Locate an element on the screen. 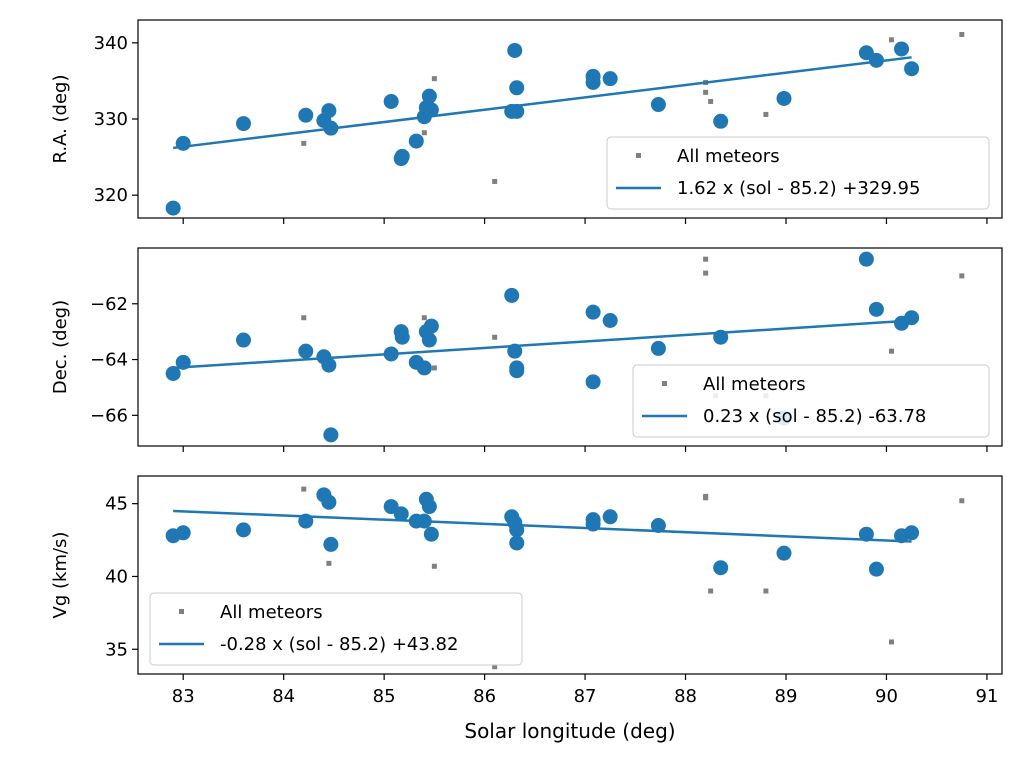  y-tick-label: 35 is located at coordinates (116, 649).